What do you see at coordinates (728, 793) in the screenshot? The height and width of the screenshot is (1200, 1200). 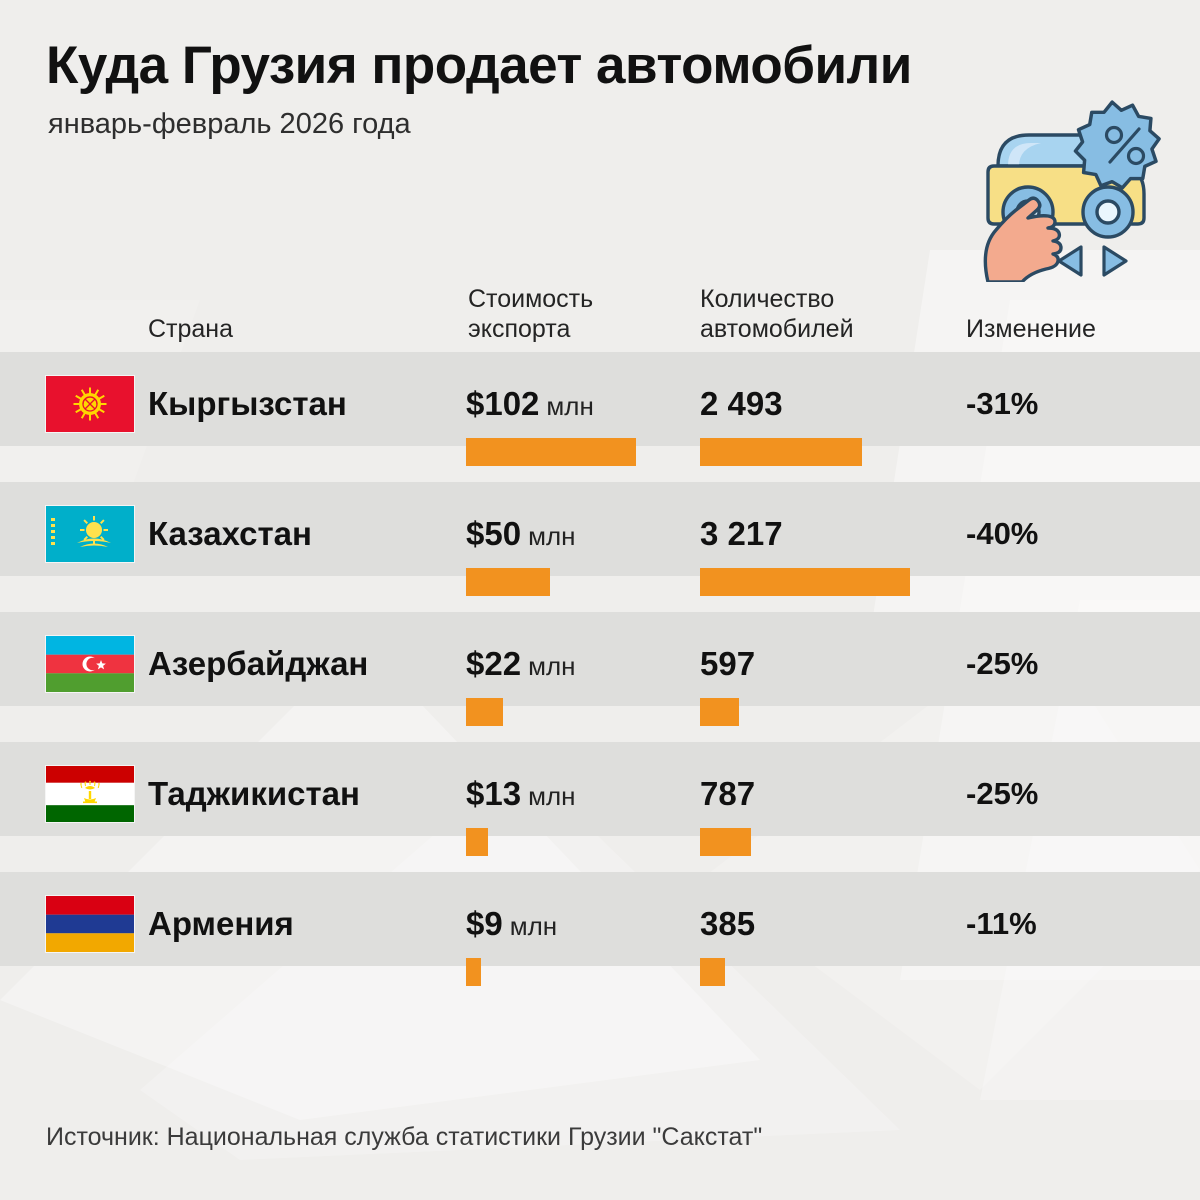 I see `car-count-cell: 787` at bounding box center [728, 793].